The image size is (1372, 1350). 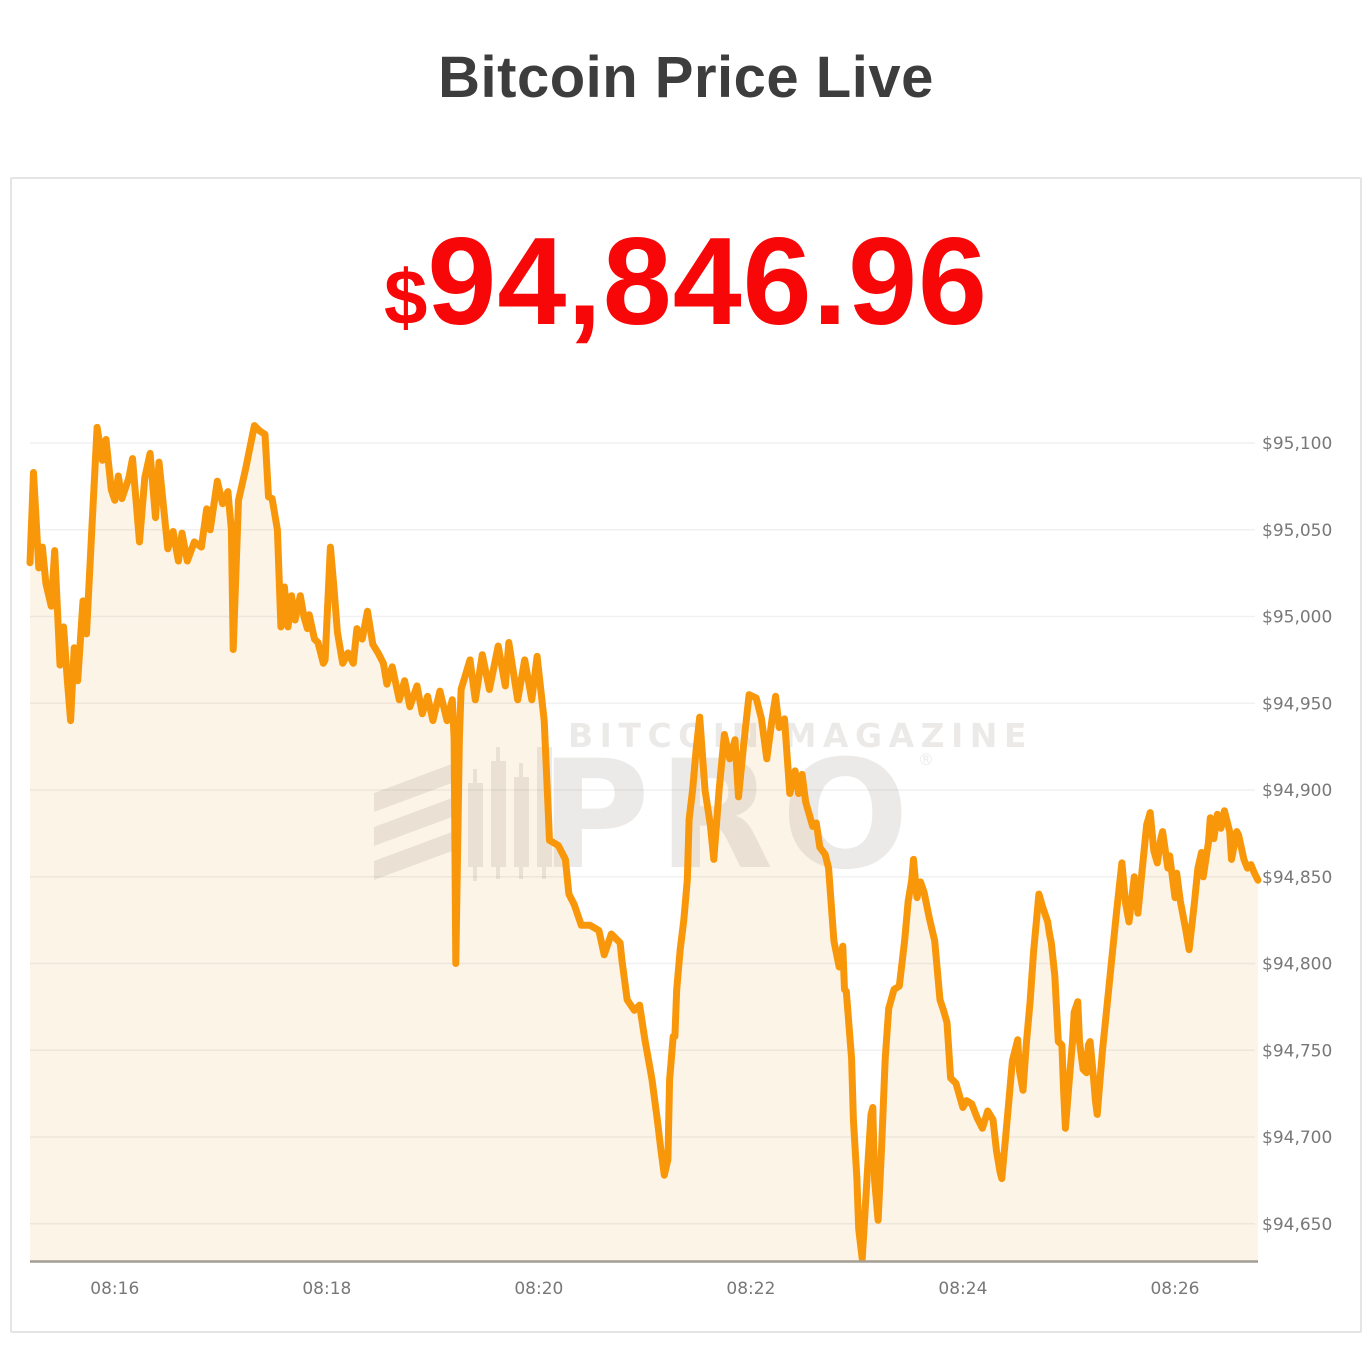 I want to click on x-axis-label: 08:26, so click(x=1174, y=1289).